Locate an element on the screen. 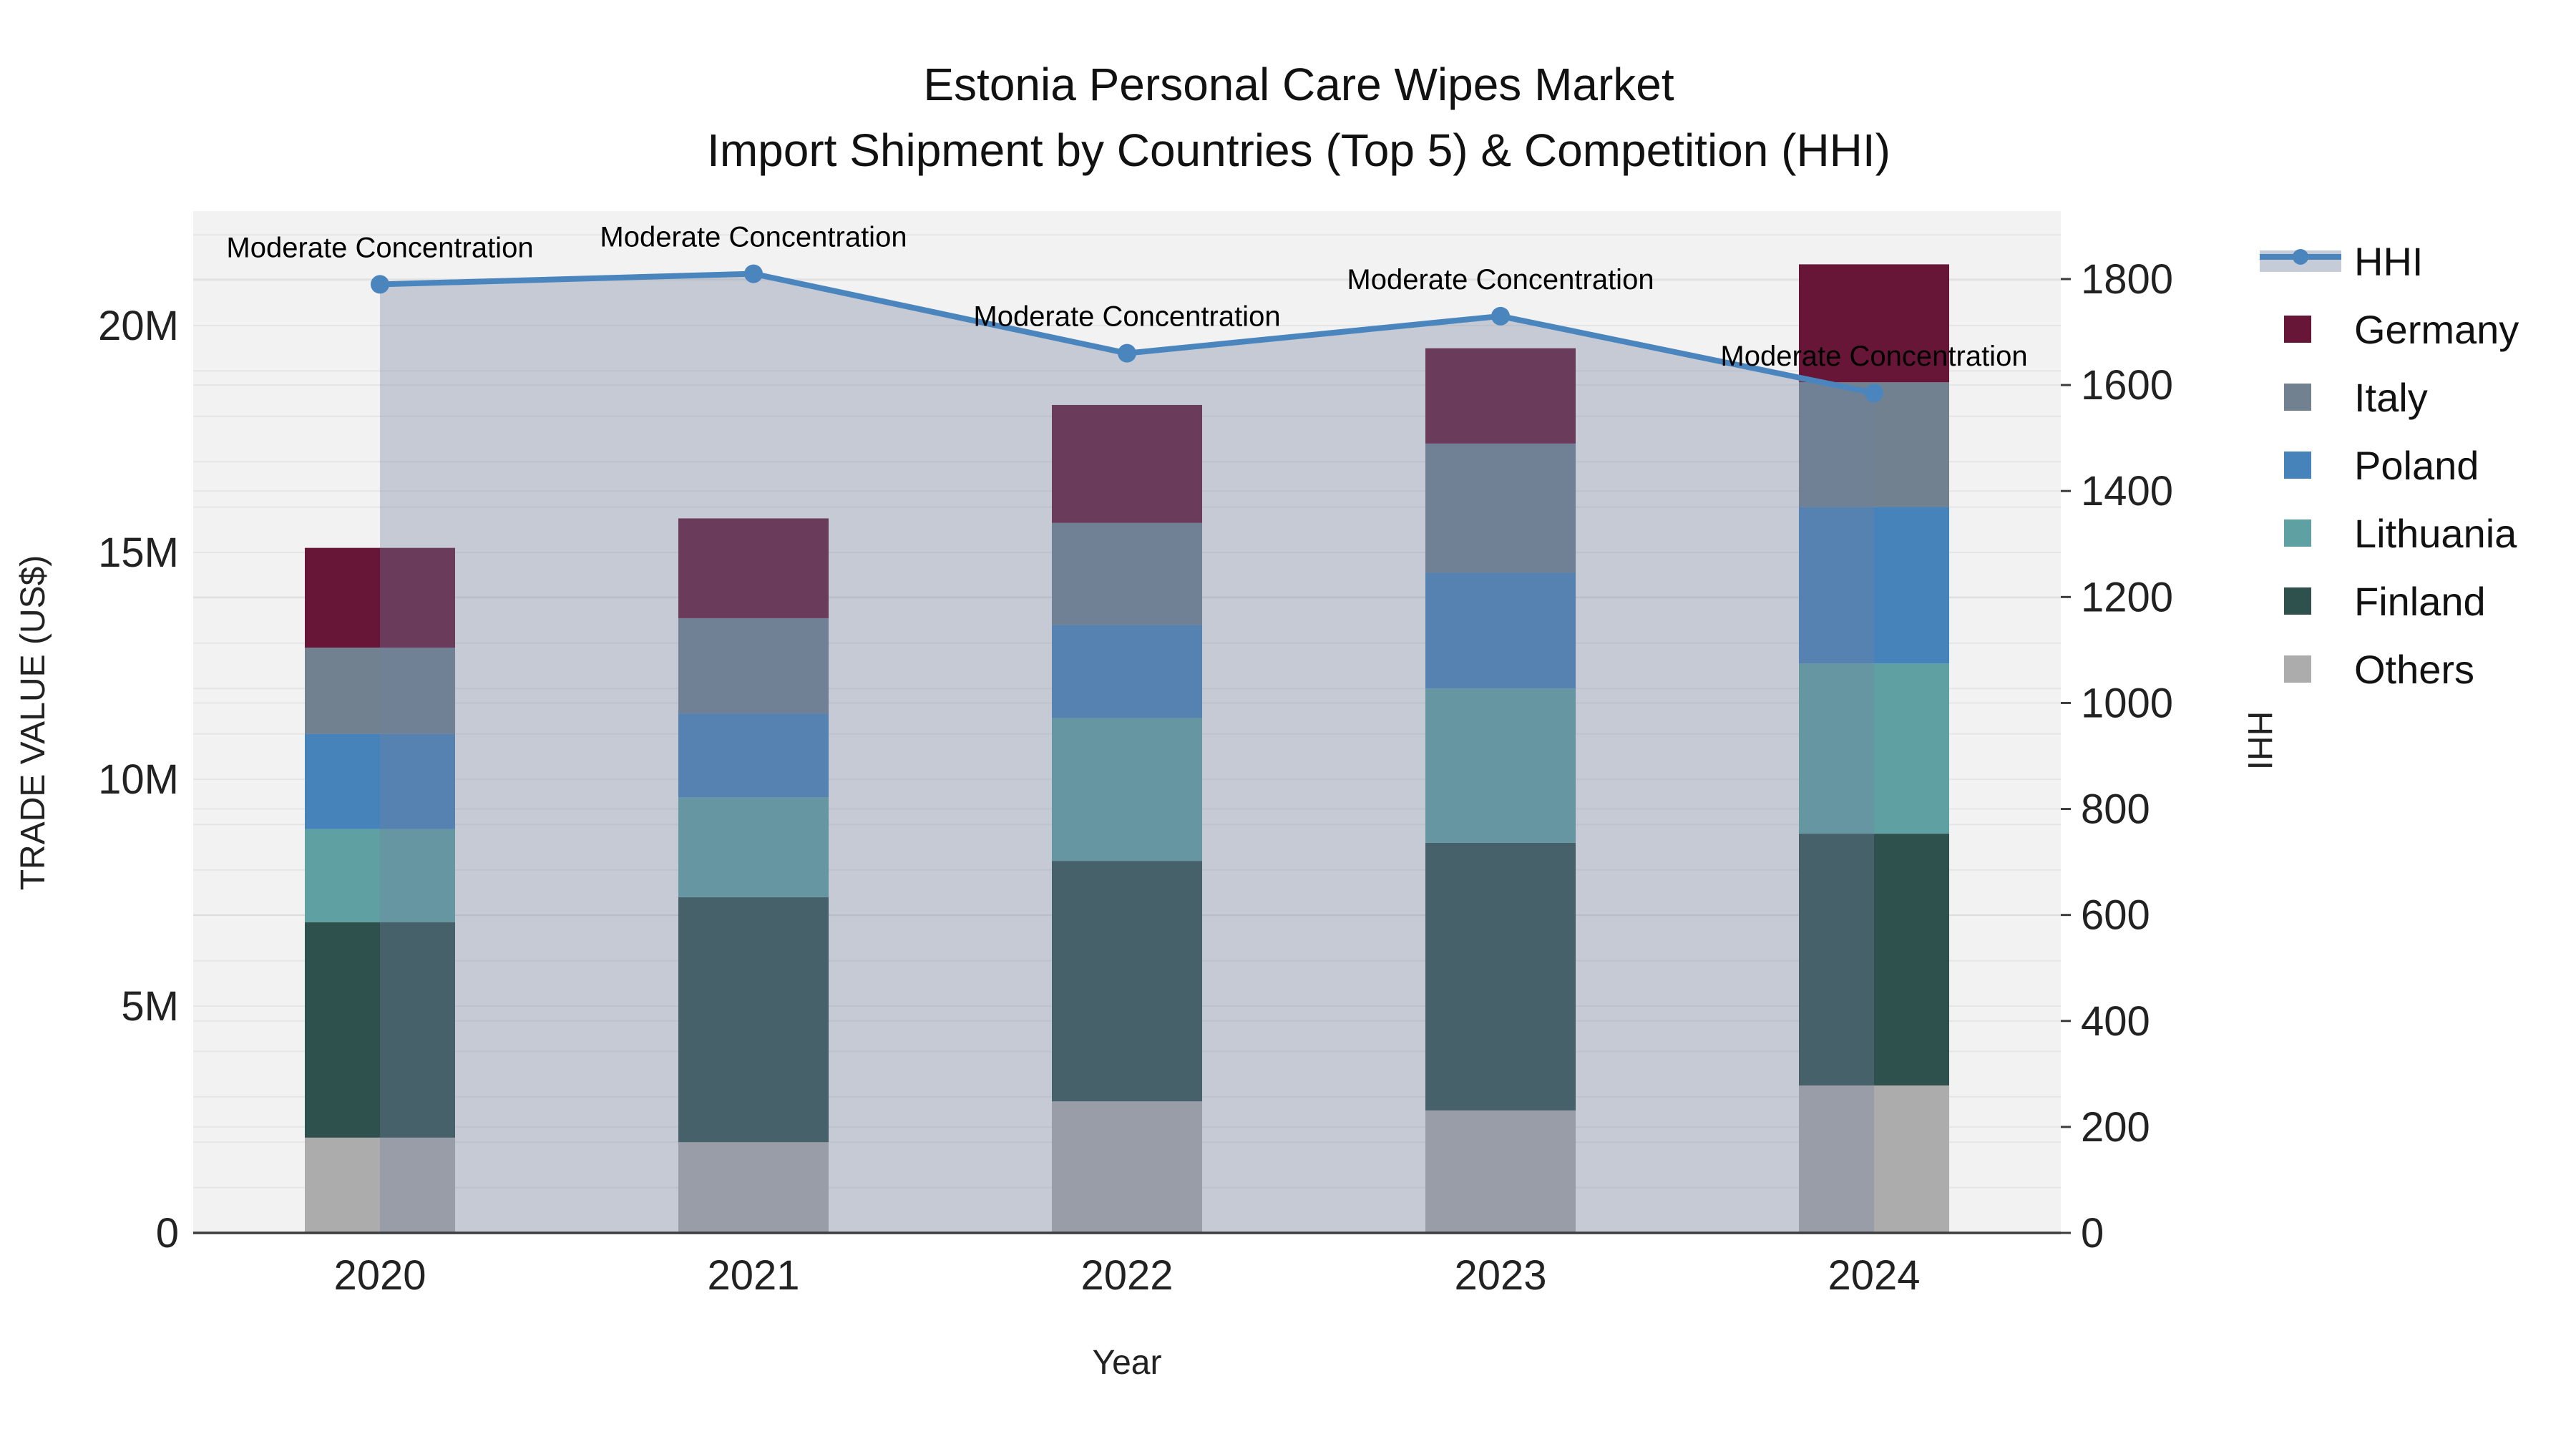 The image size is (2576, 1449). x-tick-2021: 2021 is located at coordinates (753, 1275).